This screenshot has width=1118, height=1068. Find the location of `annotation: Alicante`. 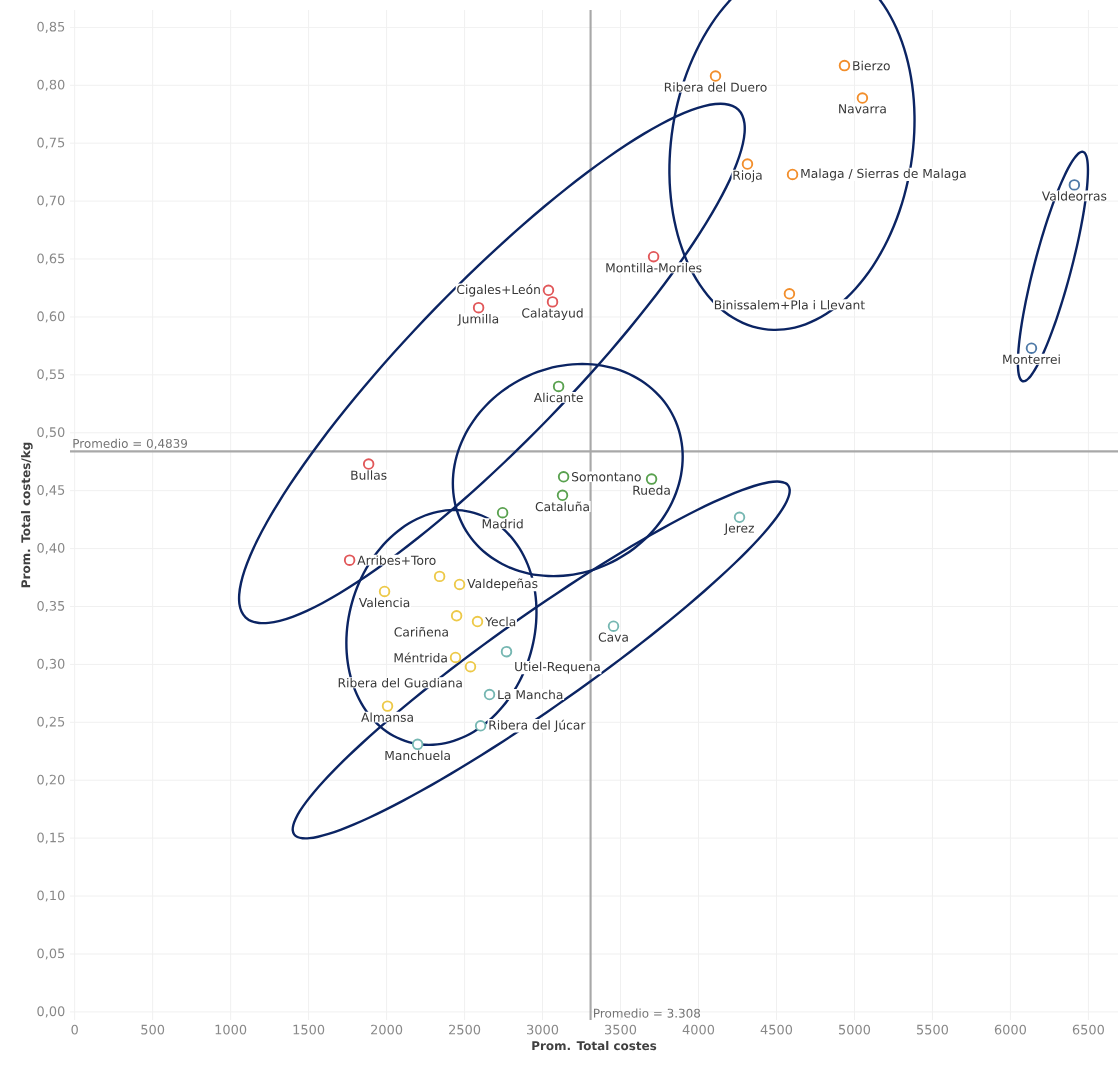

annotation: Alicante is located at coordinates (558, 397).